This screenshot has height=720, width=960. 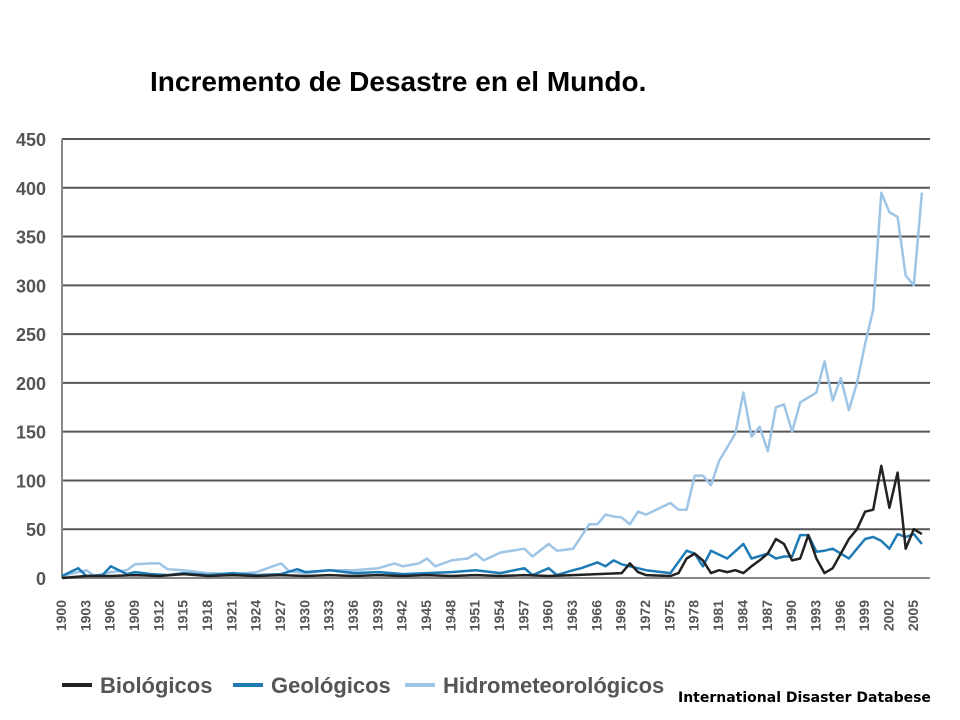 What do you see at coordinates (31, 140) in the screenshot?
I see `y-tick-label: 450` at bounding box center [31, 140].